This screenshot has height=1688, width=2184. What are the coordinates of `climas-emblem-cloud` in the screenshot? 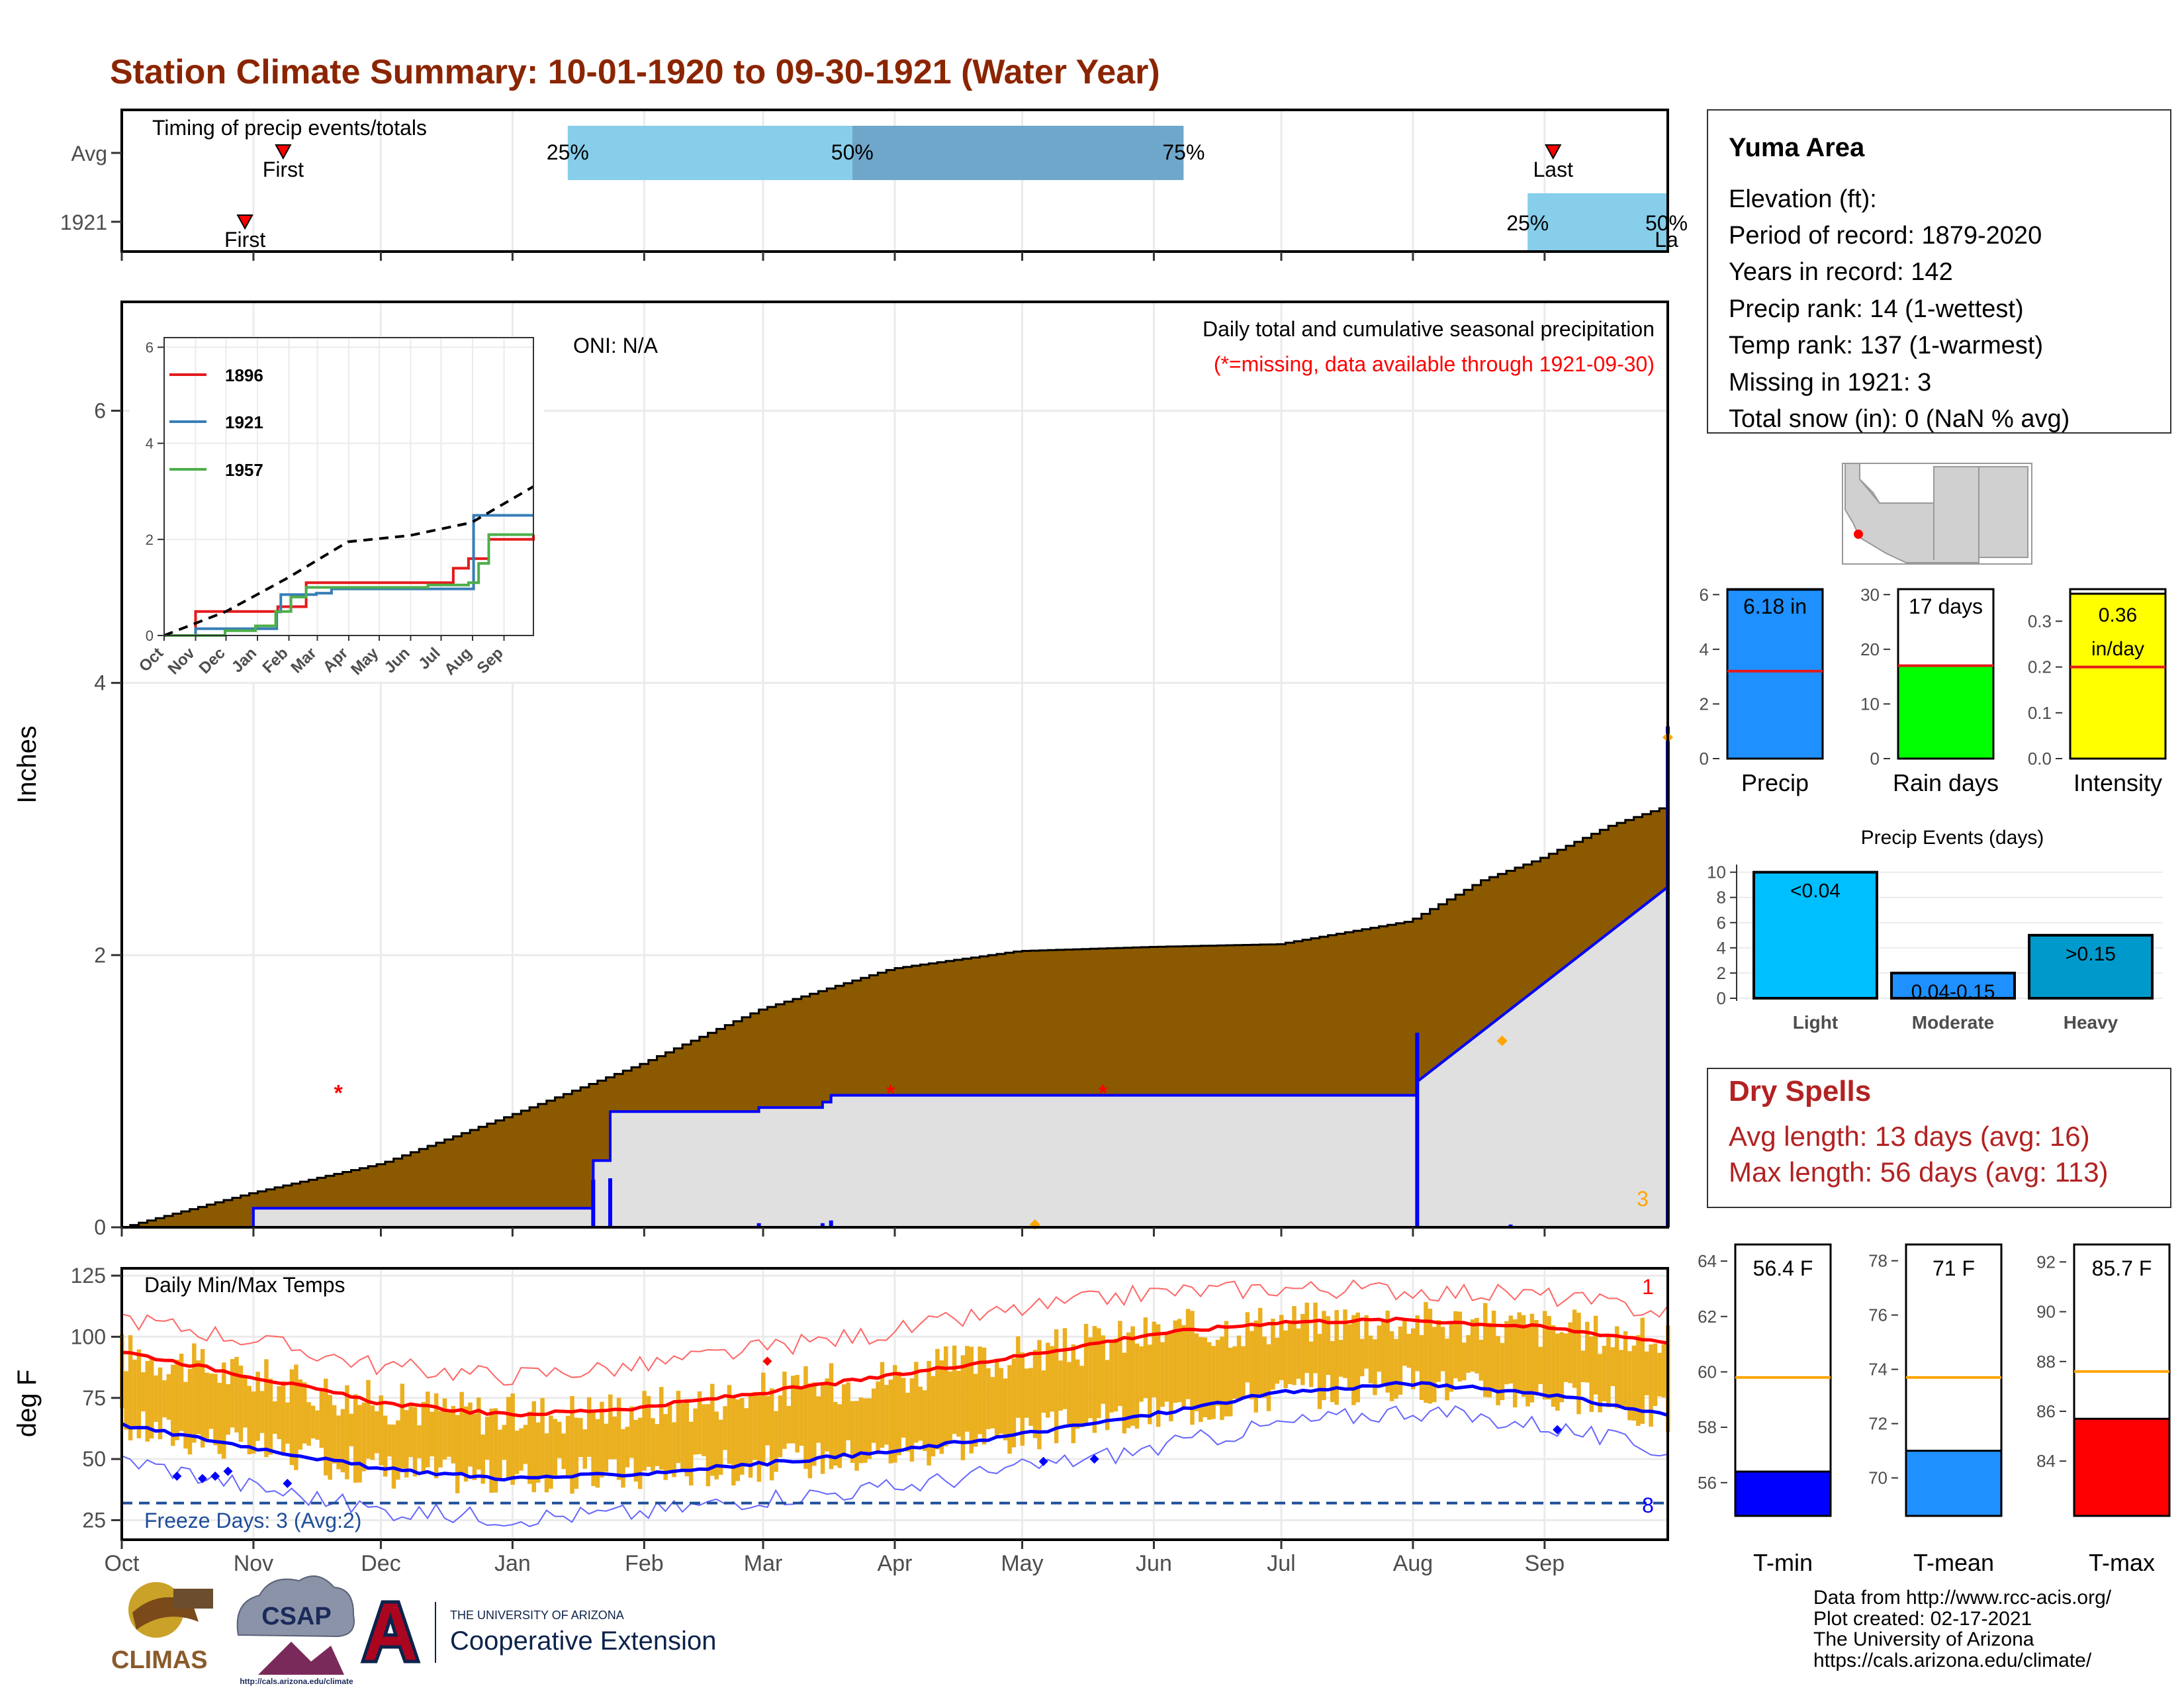 It's located at (193, 1599).